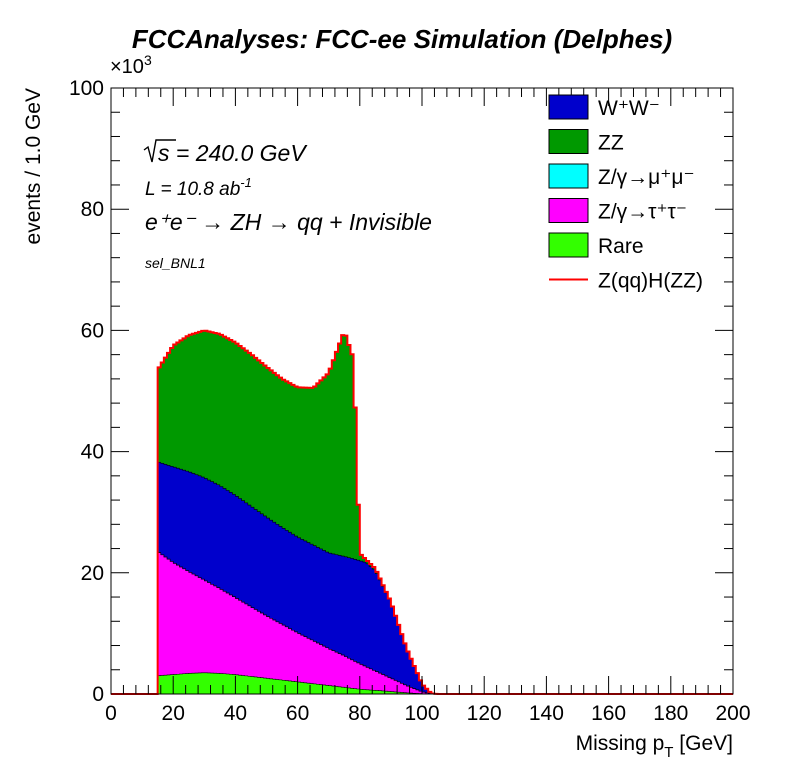 This screenshot has width=796, height=772. I want to click on legend-entry-label: Z/γ→μ⁺μ⁻, so click(646, 177).